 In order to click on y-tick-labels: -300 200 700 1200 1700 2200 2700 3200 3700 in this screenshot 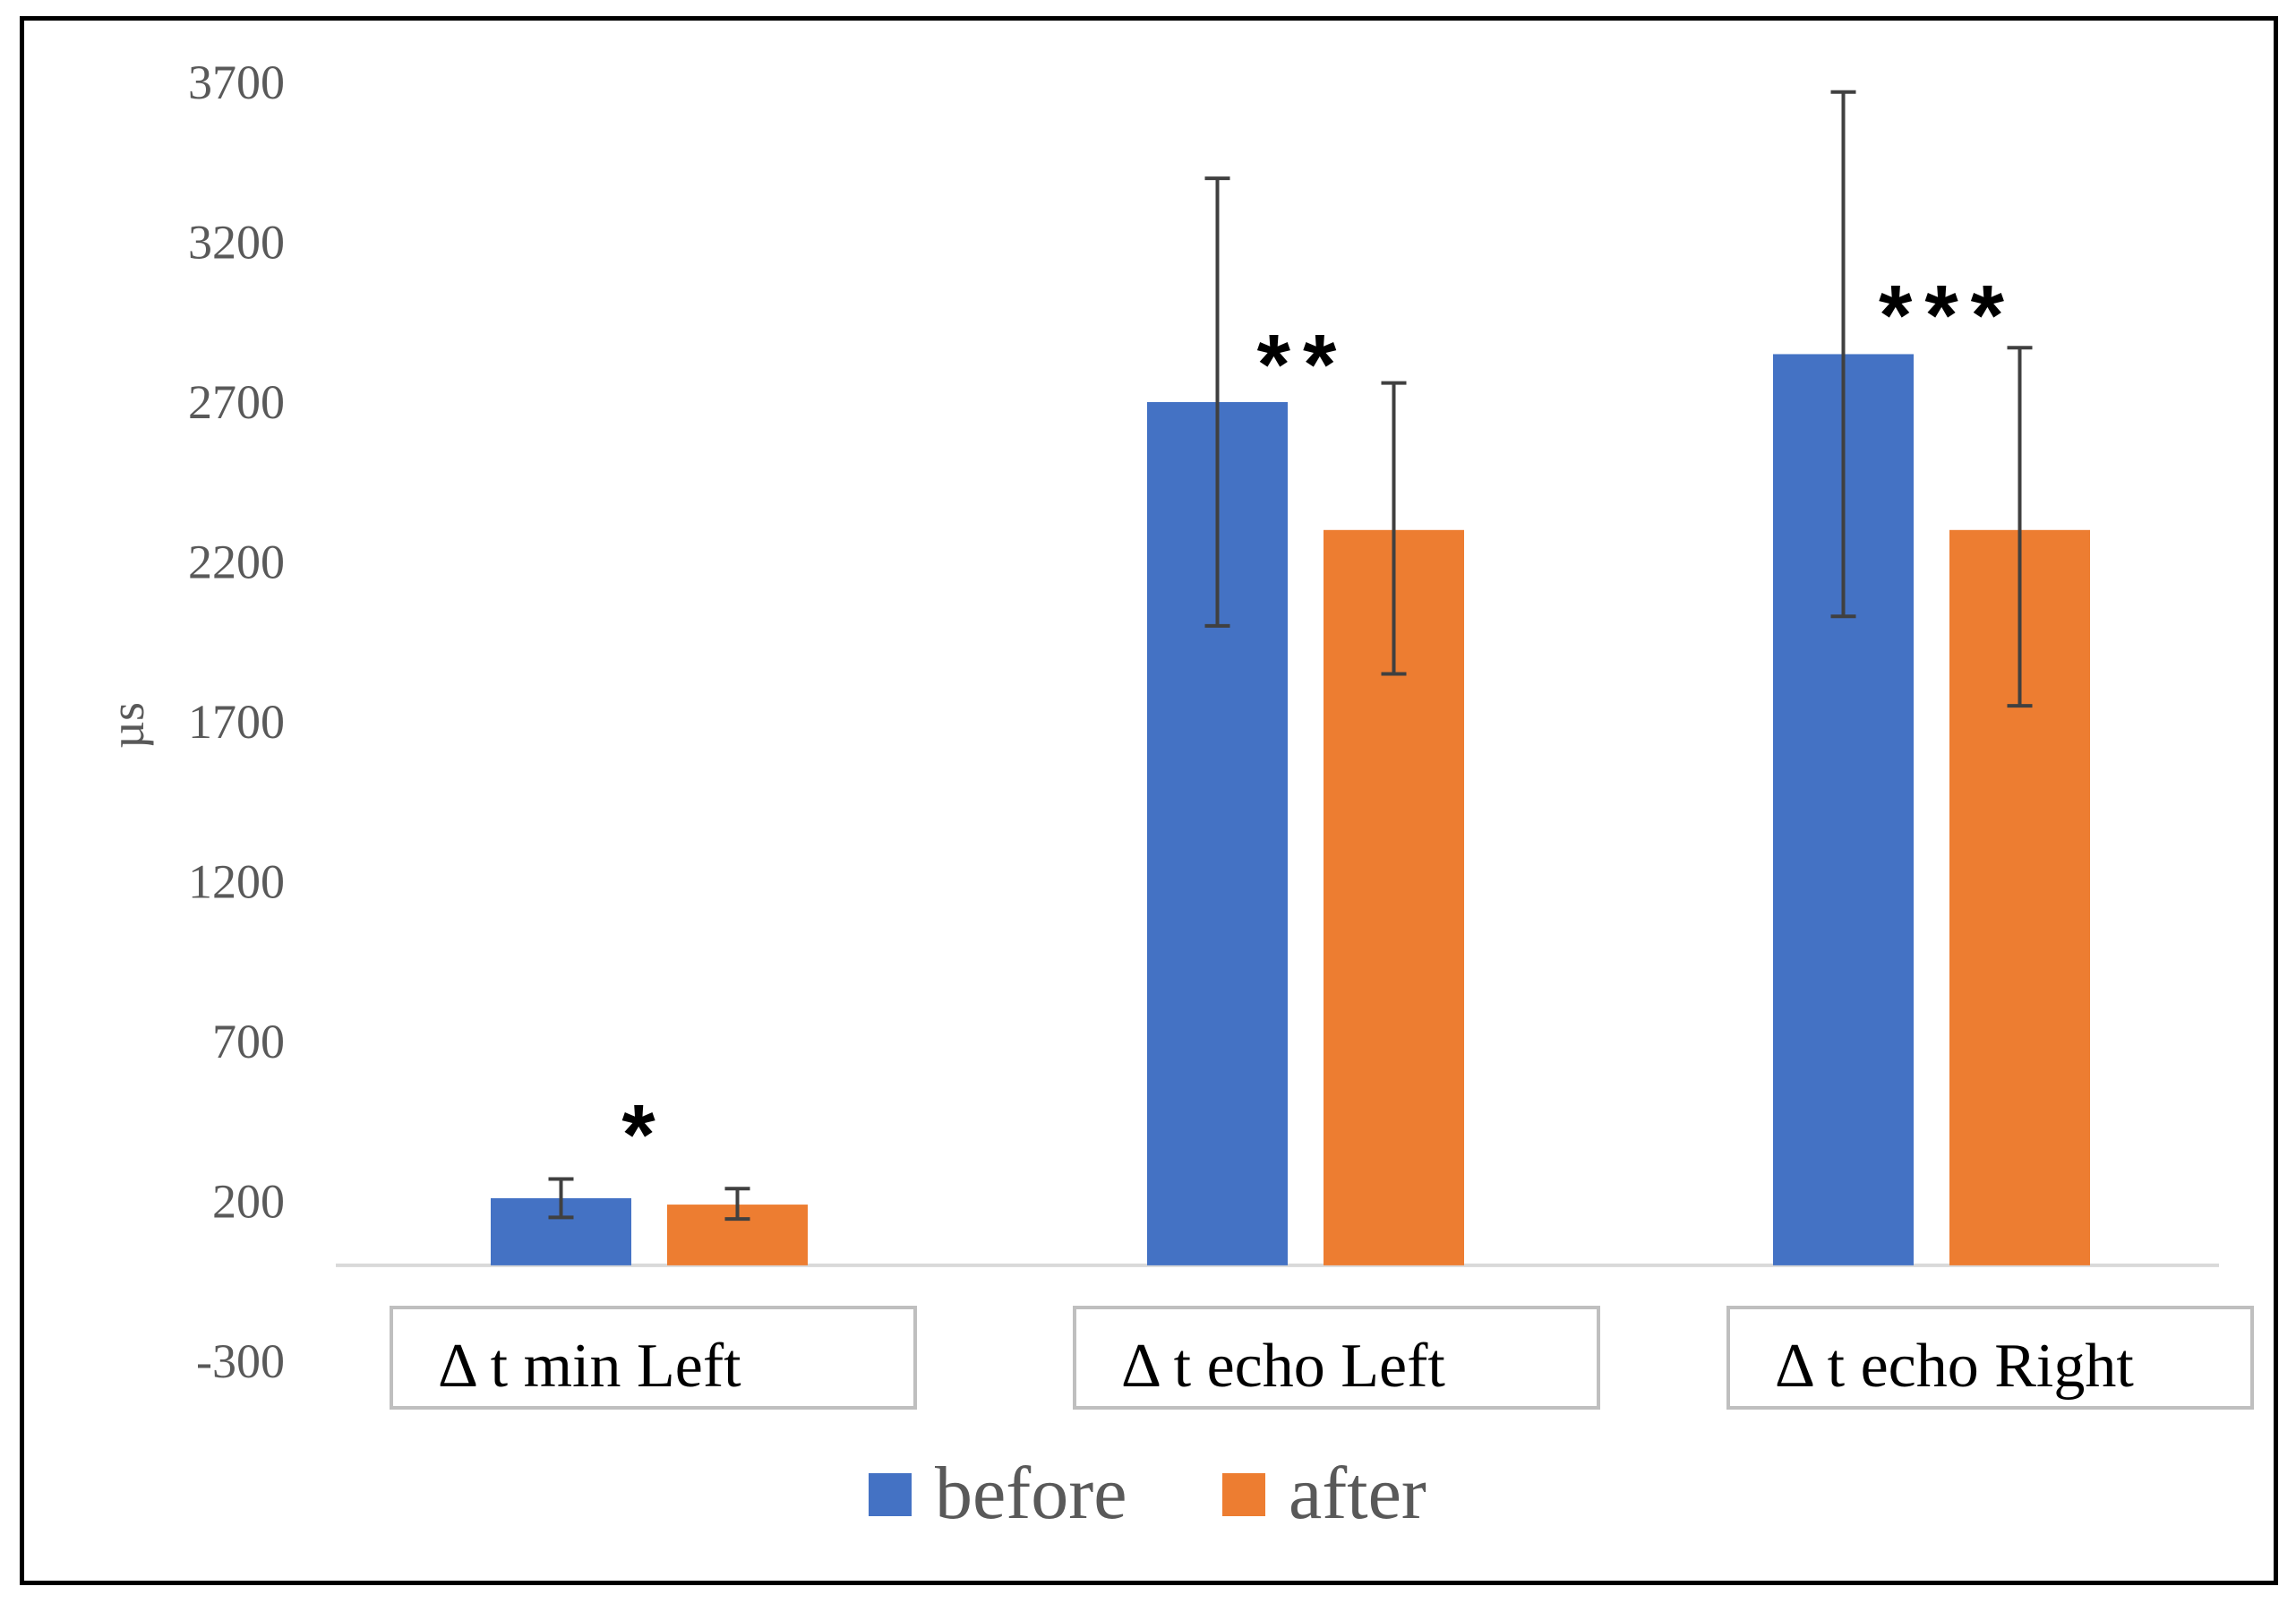, I will do `click(237, 722)`.